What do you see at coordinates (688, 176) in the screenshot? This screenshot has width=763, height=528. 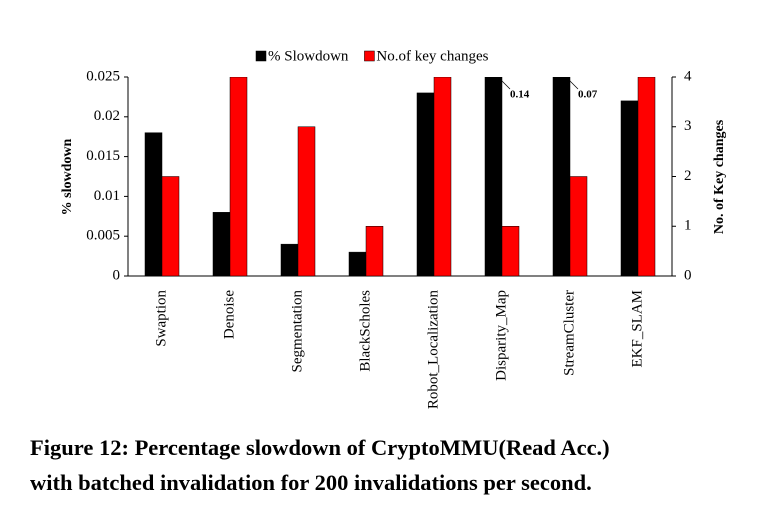 I see `y2-tick-label: 2` at bounding box center [688, 176].